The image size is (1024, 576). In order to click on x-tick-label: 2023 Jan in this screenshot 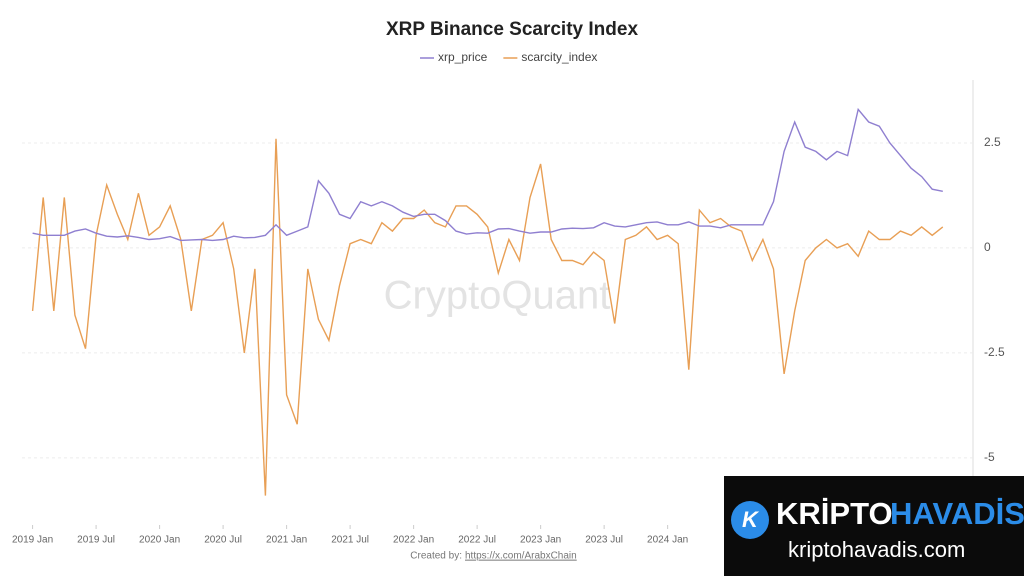, I will do `click(540, 540)`.